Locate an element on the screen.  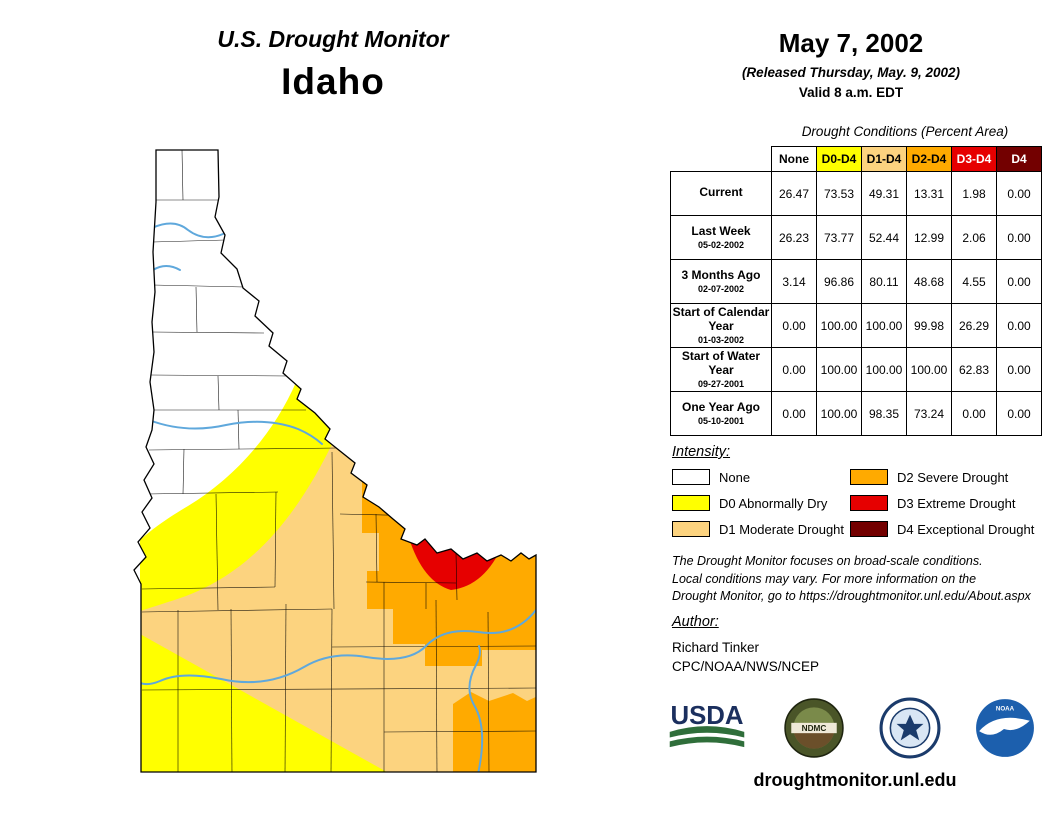
legend-heading: Intensity: is located at coordinates (701, 452).